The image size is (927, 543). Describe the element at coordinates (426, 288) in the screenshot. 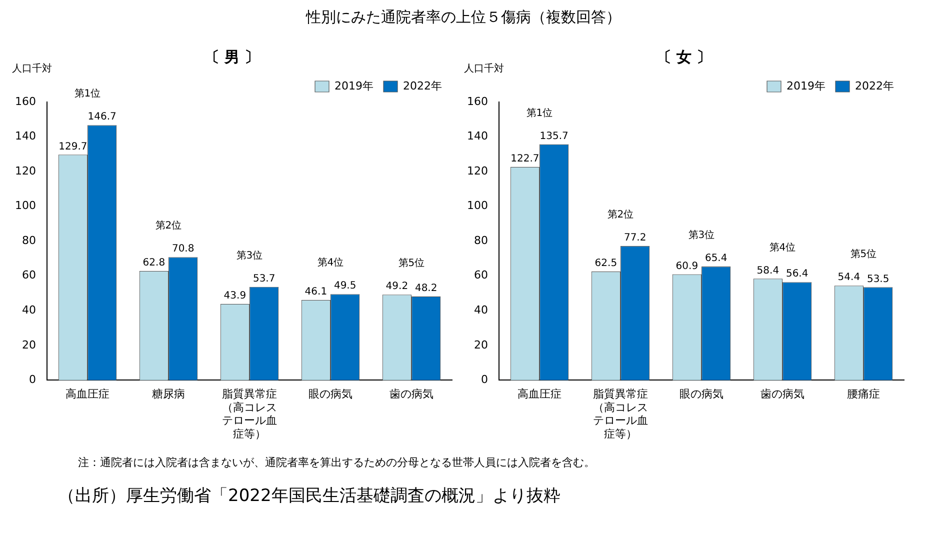

I see `data-label: 48.2` at that location.